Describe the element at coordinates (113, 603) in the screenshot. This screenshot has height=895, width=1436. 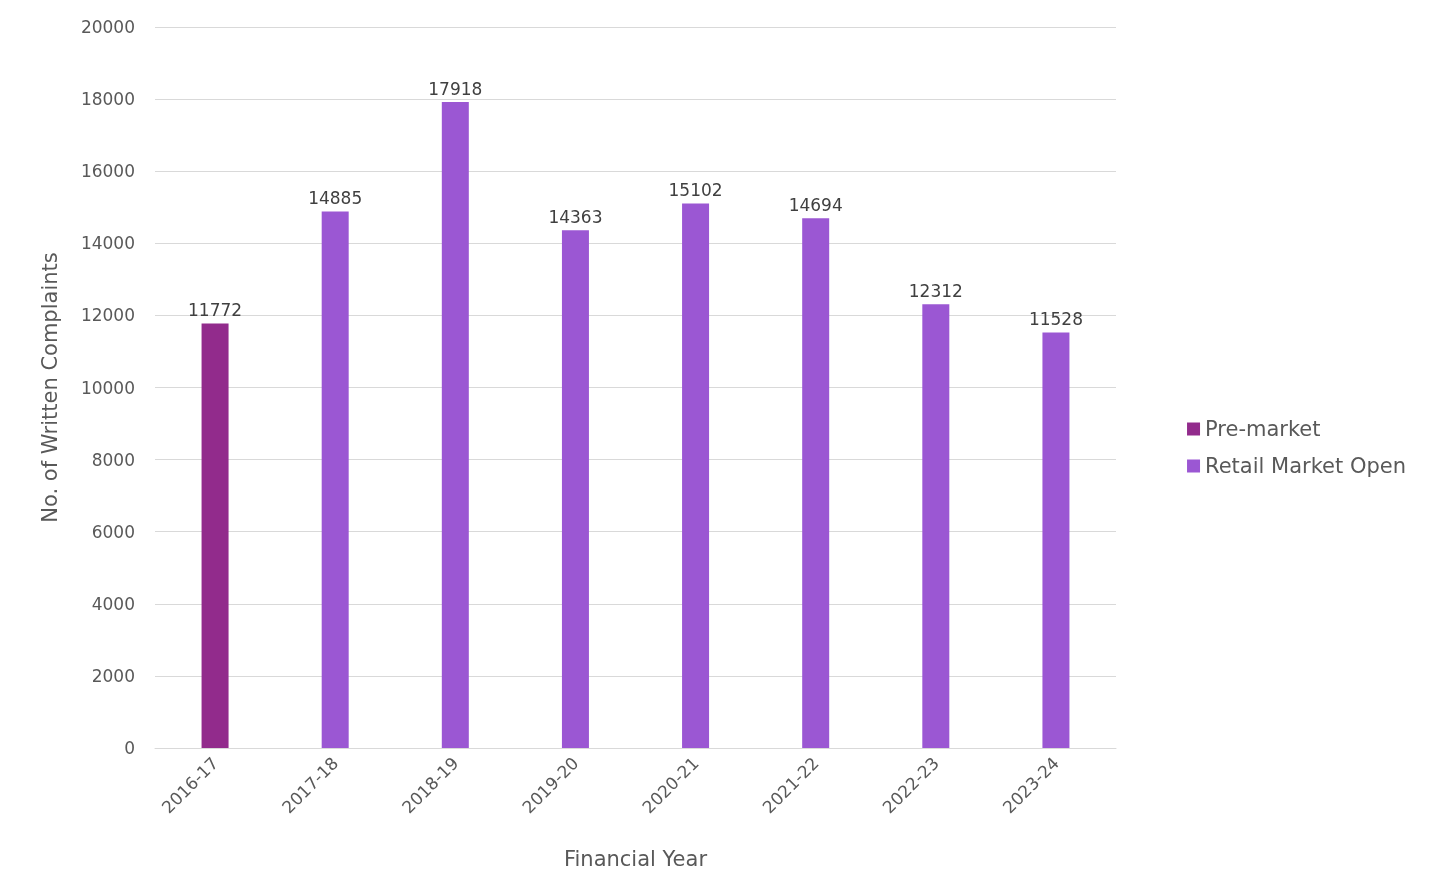
I see `y-tick-label: 4000` at that location.